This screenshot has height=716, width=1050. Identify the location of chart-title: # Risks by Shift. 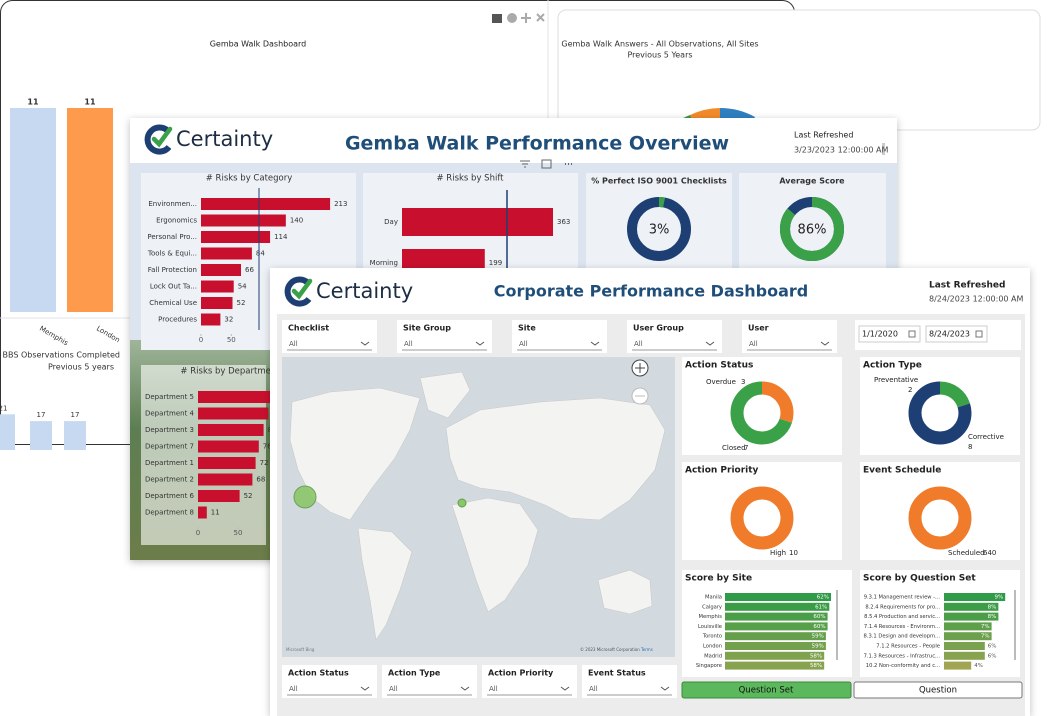
(470, 179).